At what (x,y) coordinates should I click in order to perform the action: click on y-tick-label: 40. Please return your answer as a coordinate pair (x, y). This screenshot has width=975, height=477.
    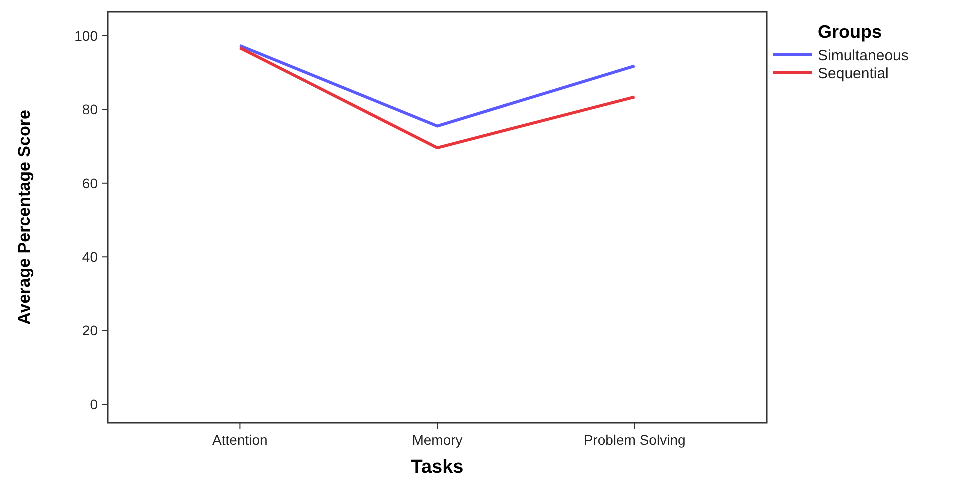
    Looking at the image, I should click on (90, 257).